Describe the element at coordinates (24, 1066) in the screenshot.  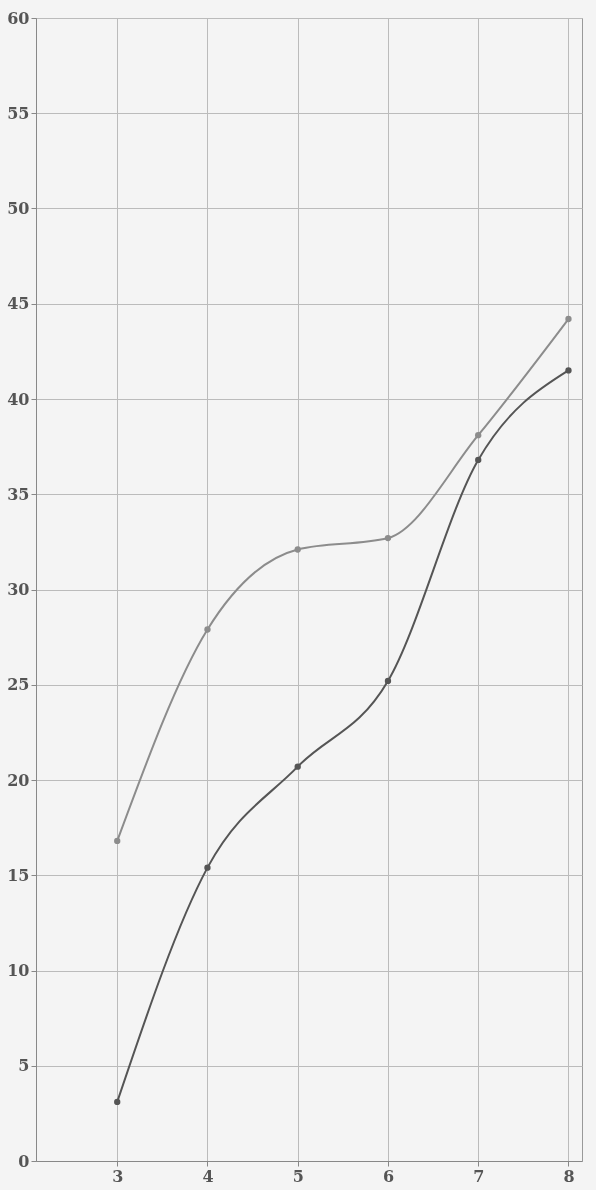
I see `y-tick-label: 5` at that location.